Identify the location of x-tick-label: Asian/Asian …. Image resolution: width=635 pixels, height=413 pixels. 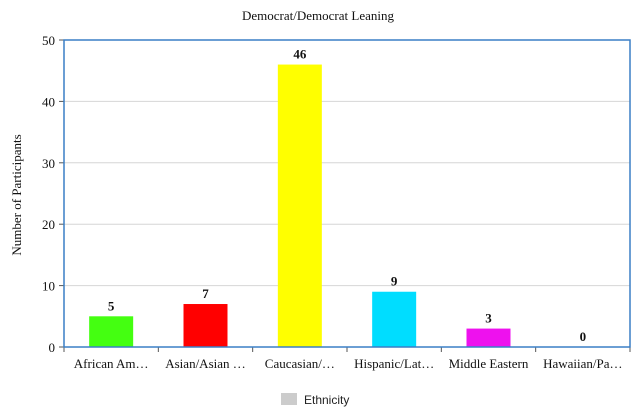
(205, 363).